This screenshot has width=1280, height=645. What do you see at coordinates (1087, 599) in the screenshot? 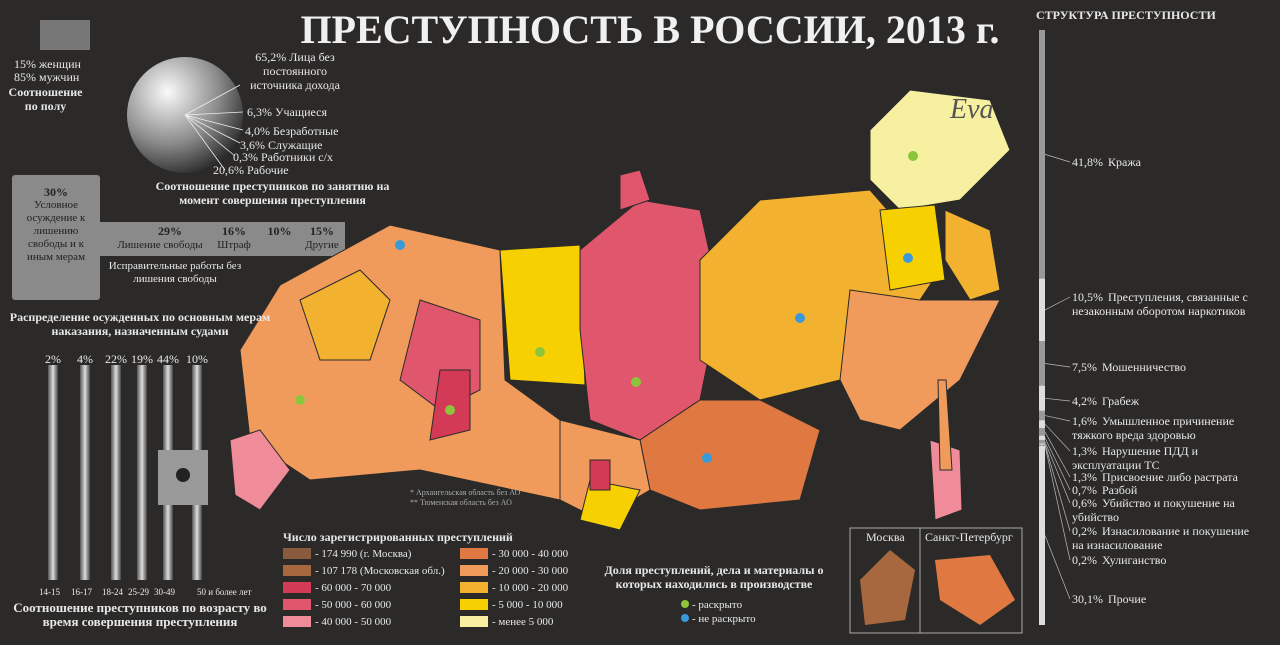
I see `structure-percent: 30,1%` at bounding box center [1087, 599].